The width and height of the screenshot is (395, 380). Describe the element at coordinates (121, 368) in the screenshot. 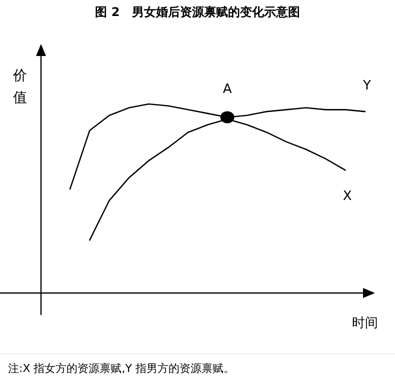

I see `text: 注:X 指女方的资源禀赋,Y 指男方的资源禀赋。` at that location.